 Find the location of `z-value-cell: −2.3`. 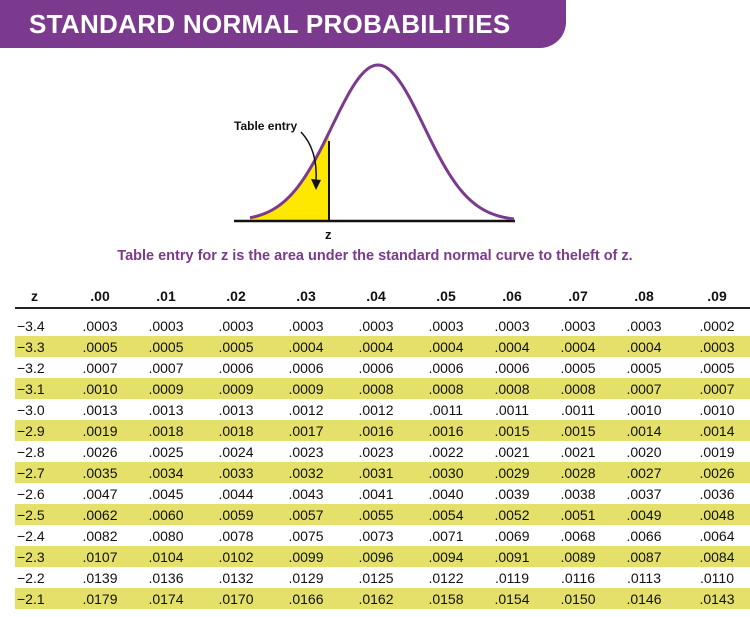

z-value-cell: −2.3 is located at coordinates (41, 556).